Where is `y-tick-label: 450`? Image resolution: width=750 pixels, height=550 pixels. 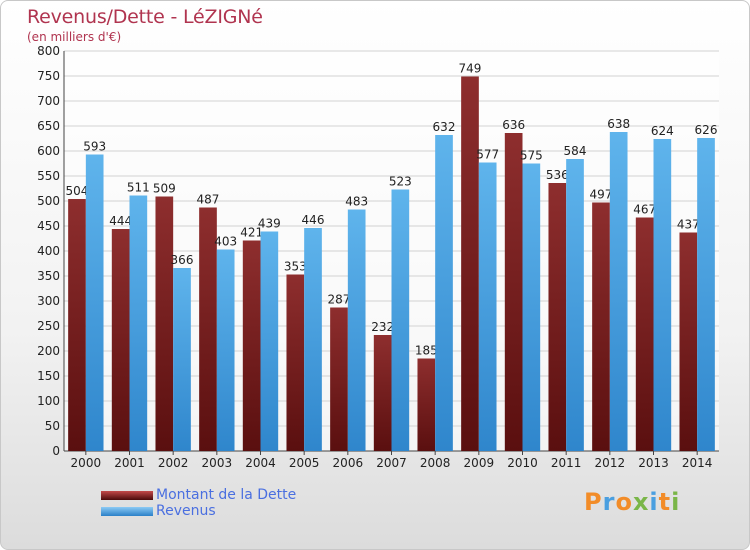 y-tick-label: 450 is located at coordinates (48, 226).